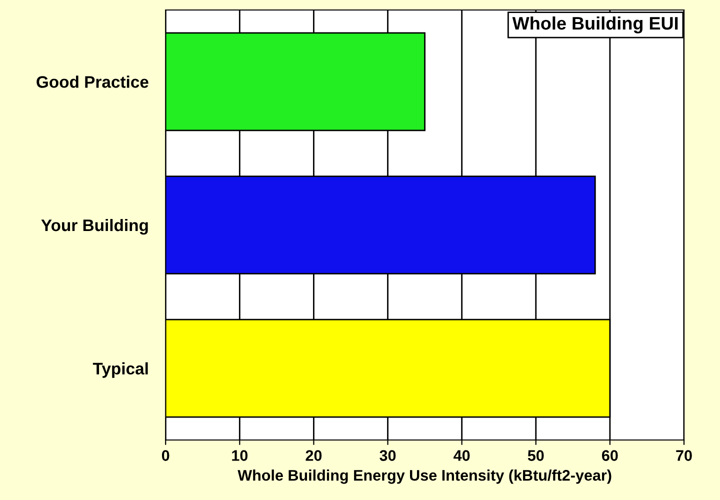 The image size is (720, 500). Describe the element at coordinates (425, 477) in the screenshot. I see `x-axis-title: Whole Building Energy Use Intensity (kBtu/ft2-year)` at that location.